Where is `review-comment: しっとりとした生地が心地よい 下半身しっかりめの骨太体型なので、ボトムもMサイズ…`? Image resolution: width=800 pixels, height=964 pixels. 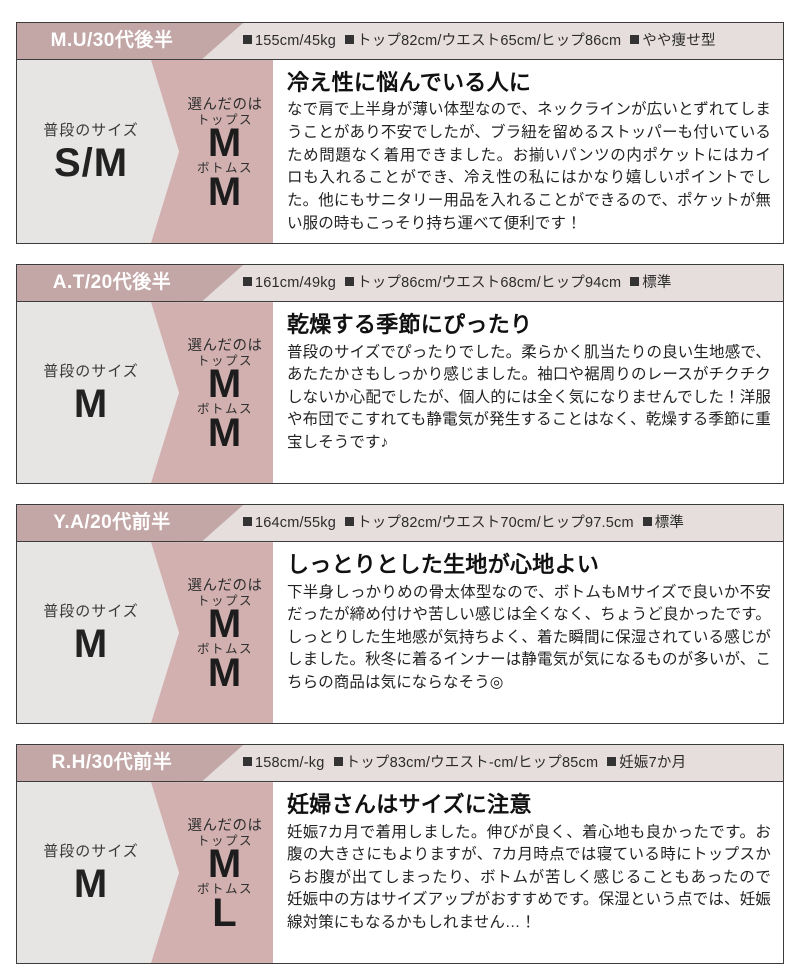 review-comment: しっとりとした生地が心地よい 下半身しっかりめの骨太体型なので、ボトムもMサイズ… is located at coordinates (528, 633).